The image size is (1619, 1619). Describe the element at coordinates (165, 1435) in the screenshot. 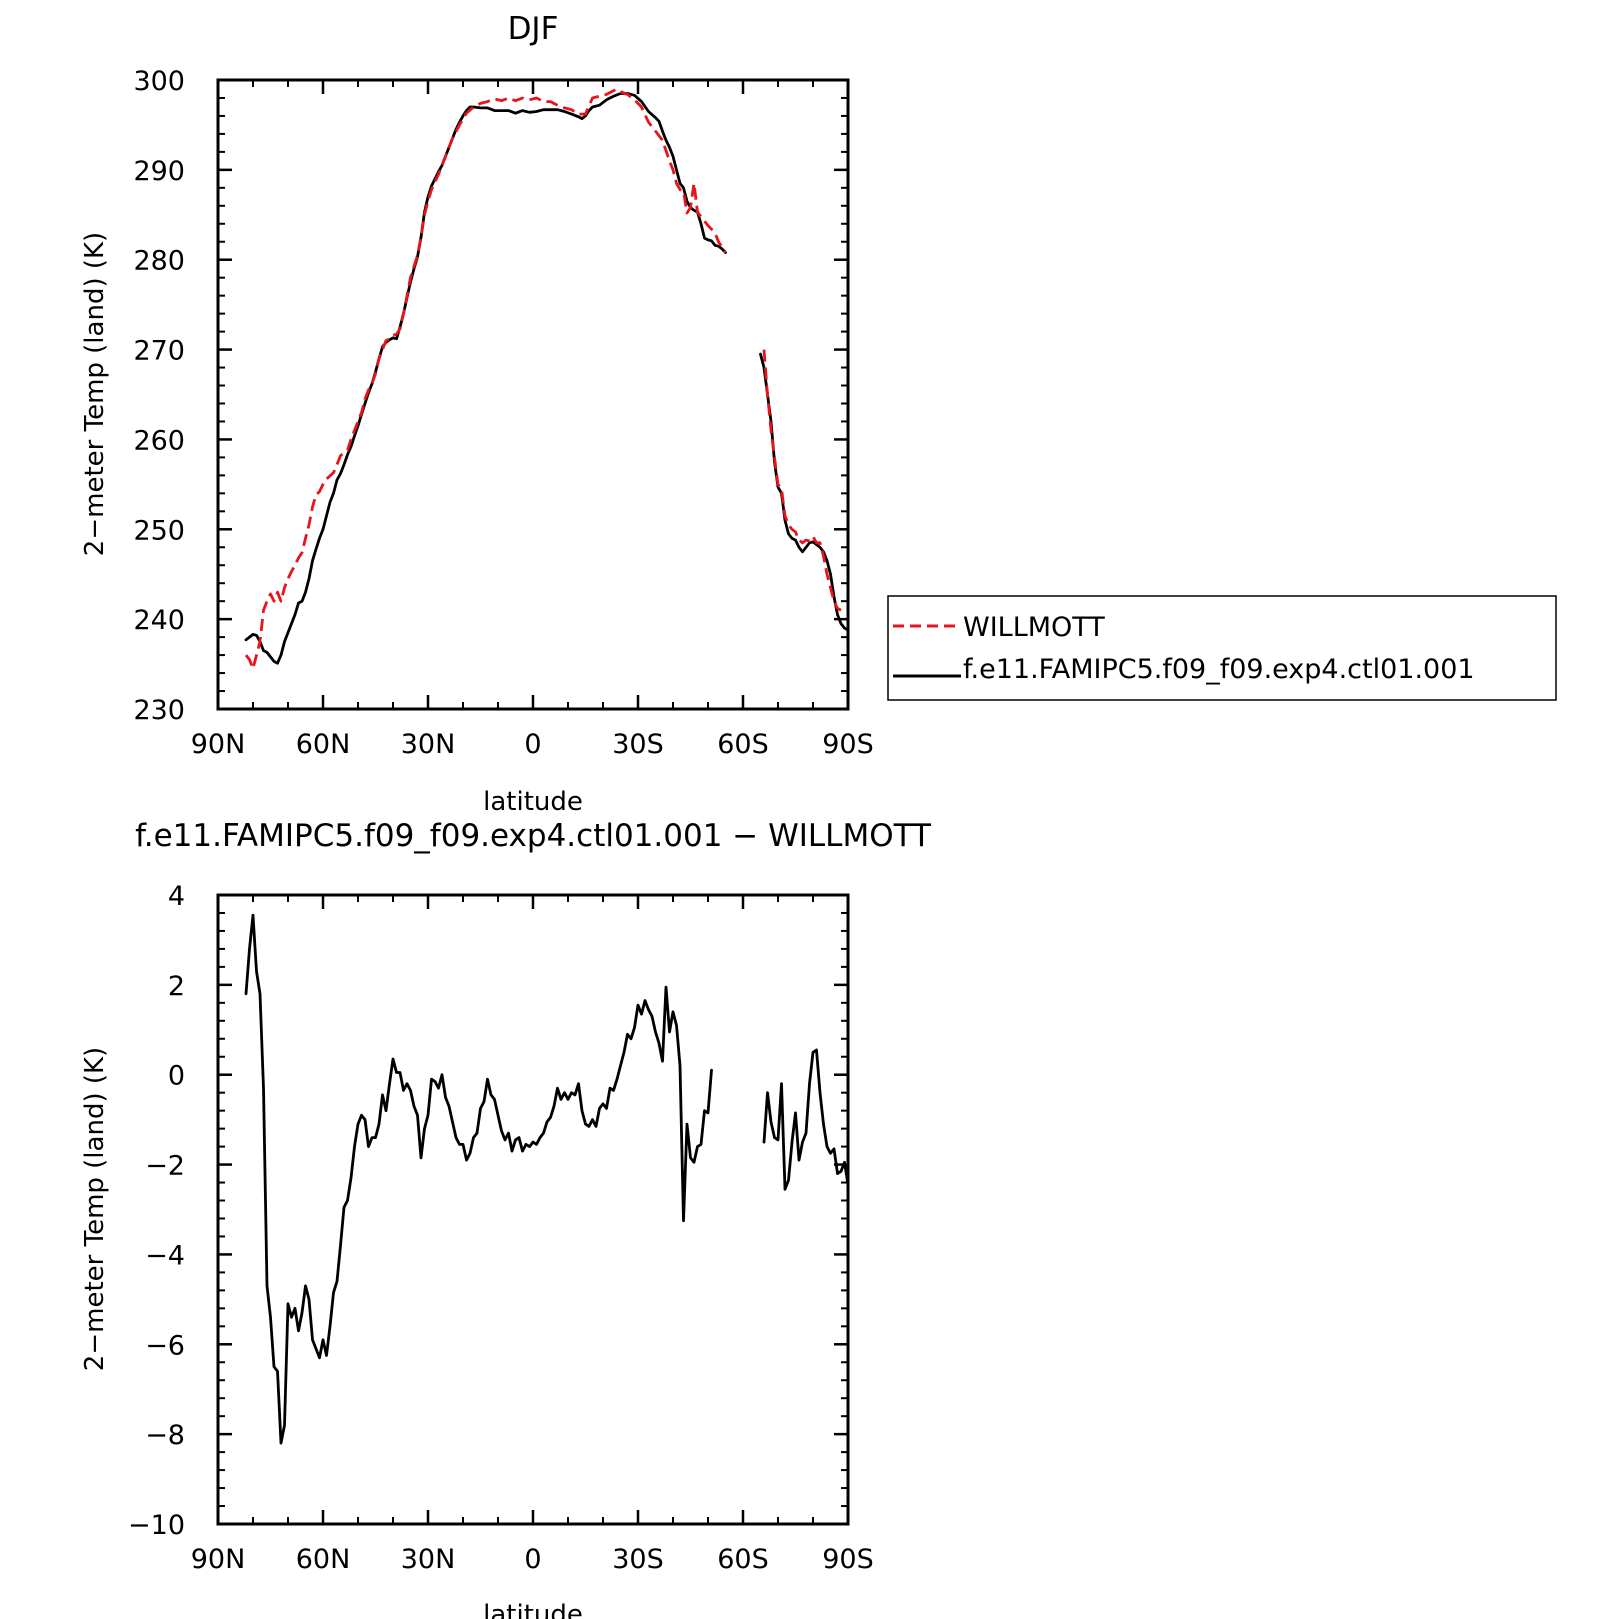

I see `bottom-ytick-label: −8` at that location.